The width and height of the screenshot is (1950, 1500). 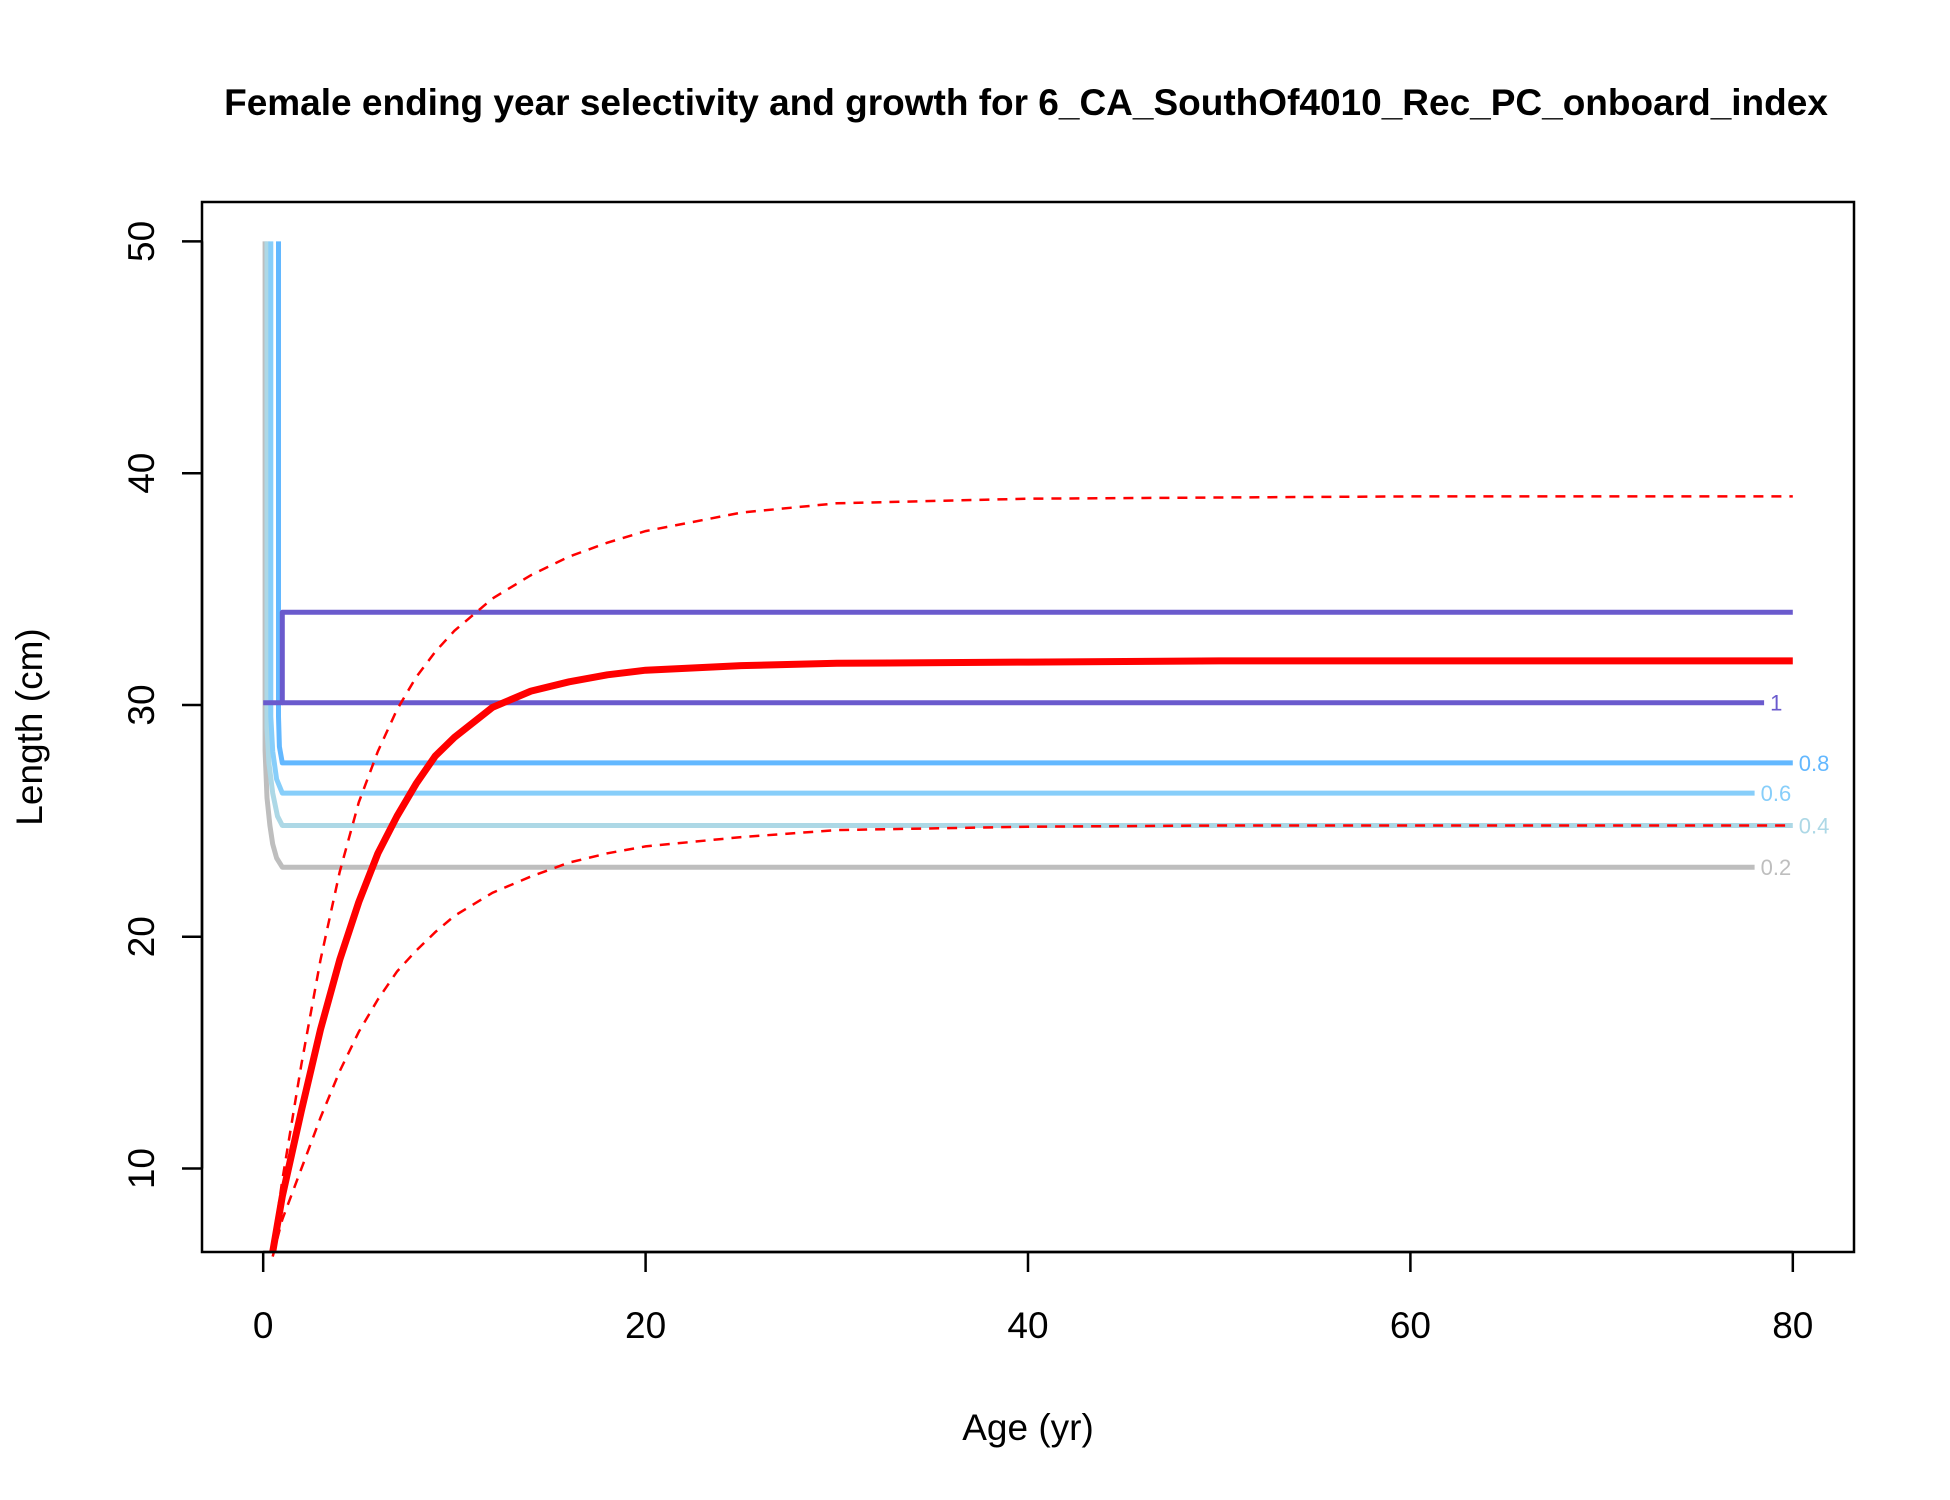 What do you see at coordinates (141, 473) in the screenshot?
I see `y-tick-label: 40` at bounding box center [141, 473].